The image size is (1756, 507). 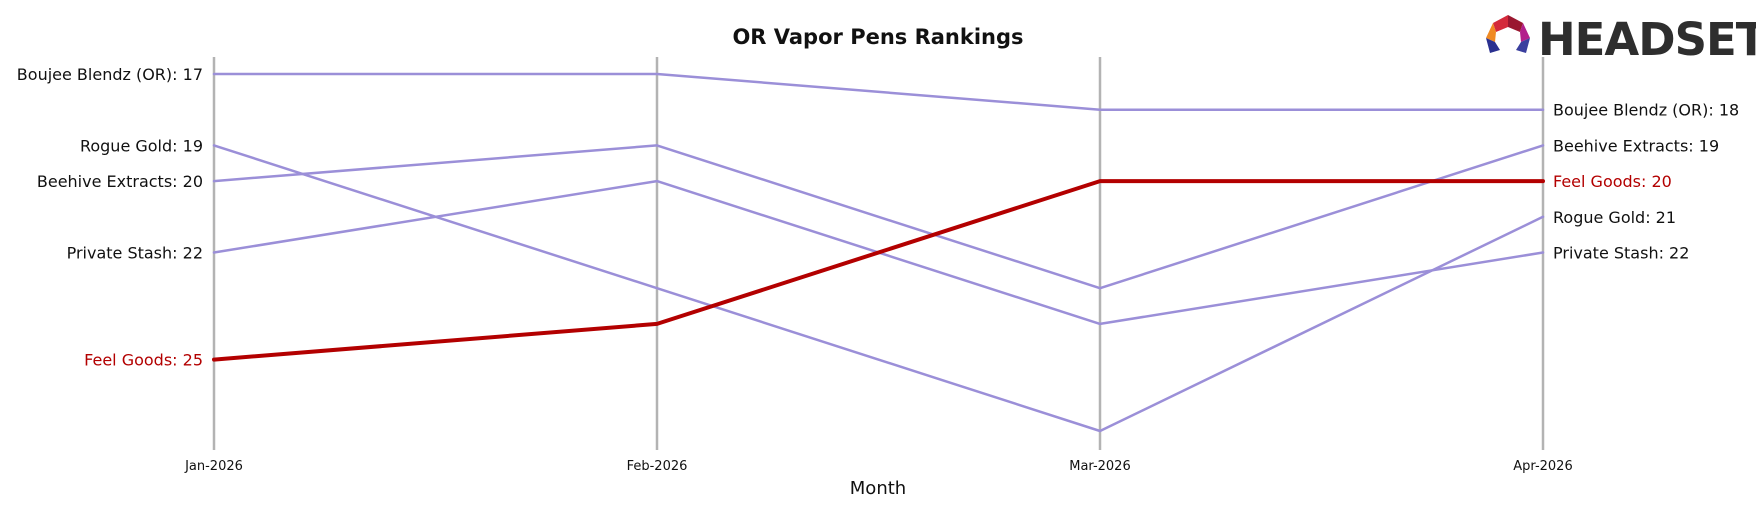 I want to click on x-tick-label: Jan-2026, so click(x=213, y=466).